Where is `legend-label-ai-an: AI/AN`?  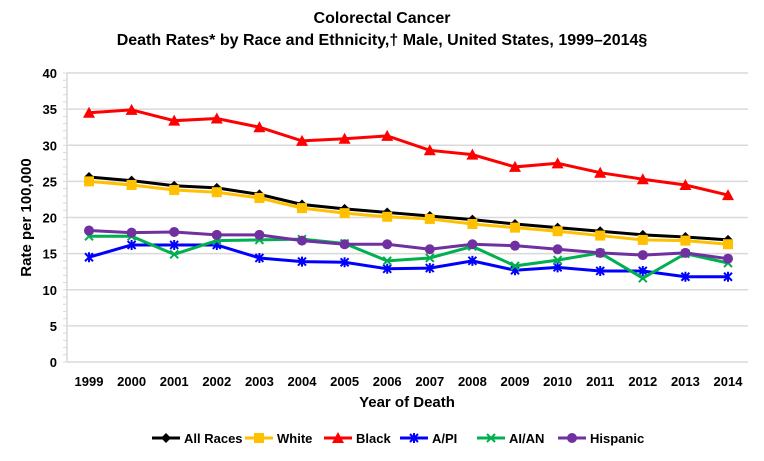 legend-label-ai-an: AI/AN is located at coordinates (526, 438).